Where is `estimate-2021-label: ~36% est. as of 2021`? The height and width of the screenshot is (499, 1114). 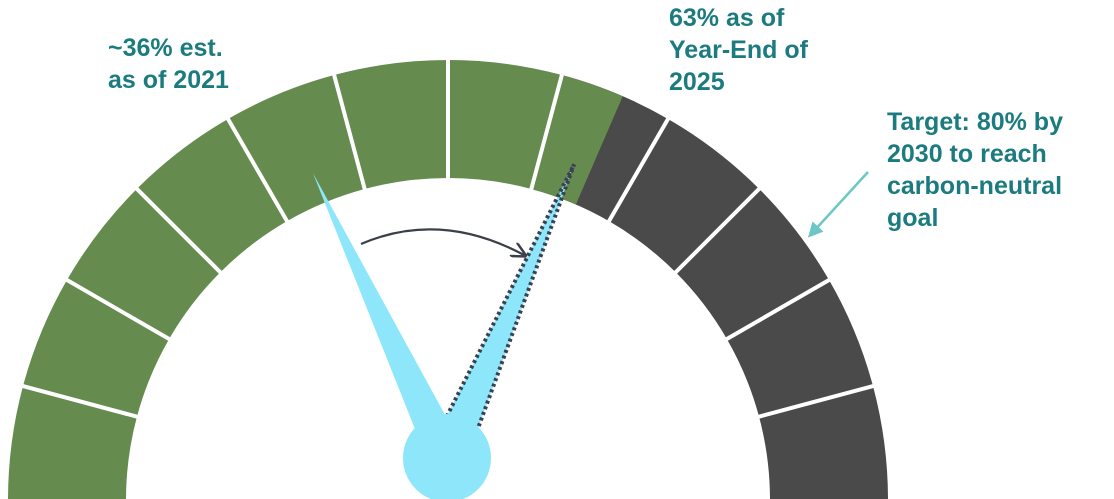
estimate-2021-label: ~36% est. as of 2021 is located at coordinates (168, 64).